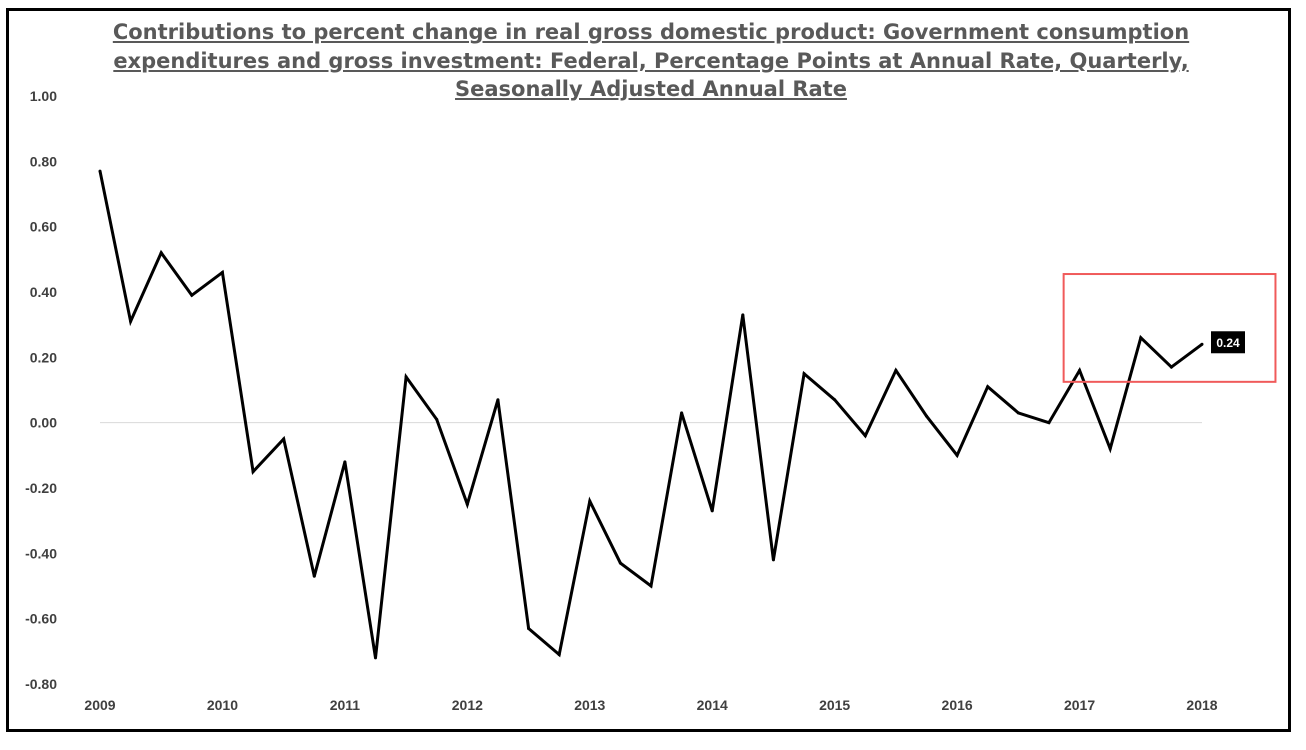 Image resolution: width=1306 pixels, height=750 pixels. I want to click on x-tick-label: 2010, so click(222, 705).